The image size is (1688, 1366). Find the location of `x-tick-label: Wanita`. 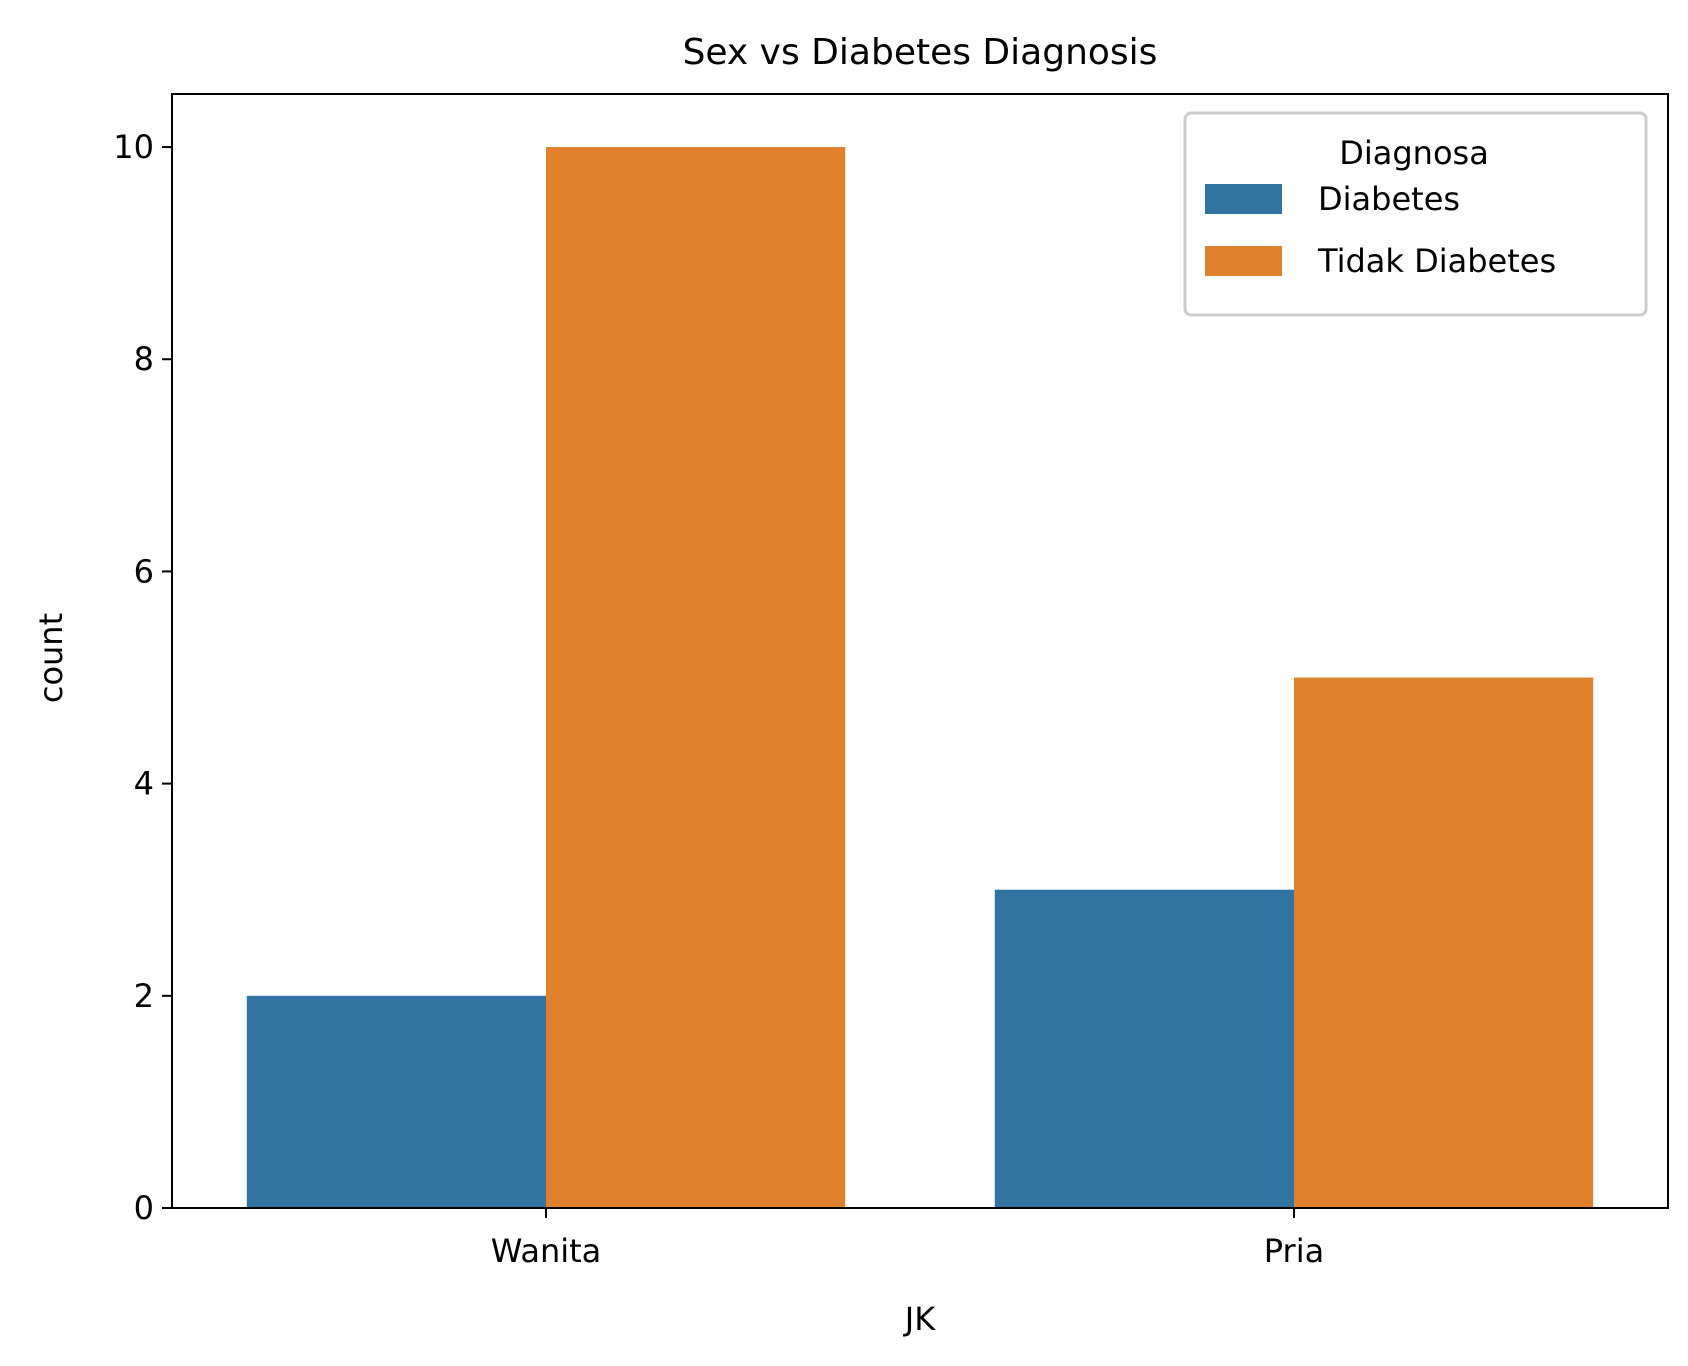

x-tick-label: Wanita is located at coordinates (546, 1251).